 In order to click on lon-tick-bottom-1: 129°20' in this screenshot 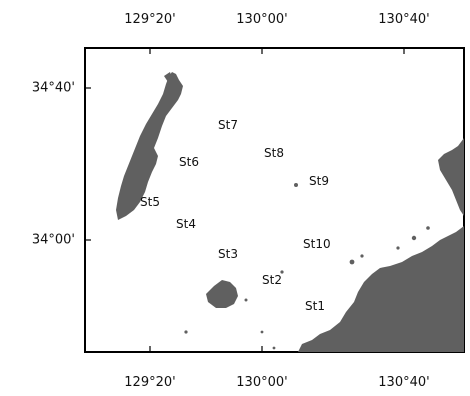, I will do `click(150, 382)`.